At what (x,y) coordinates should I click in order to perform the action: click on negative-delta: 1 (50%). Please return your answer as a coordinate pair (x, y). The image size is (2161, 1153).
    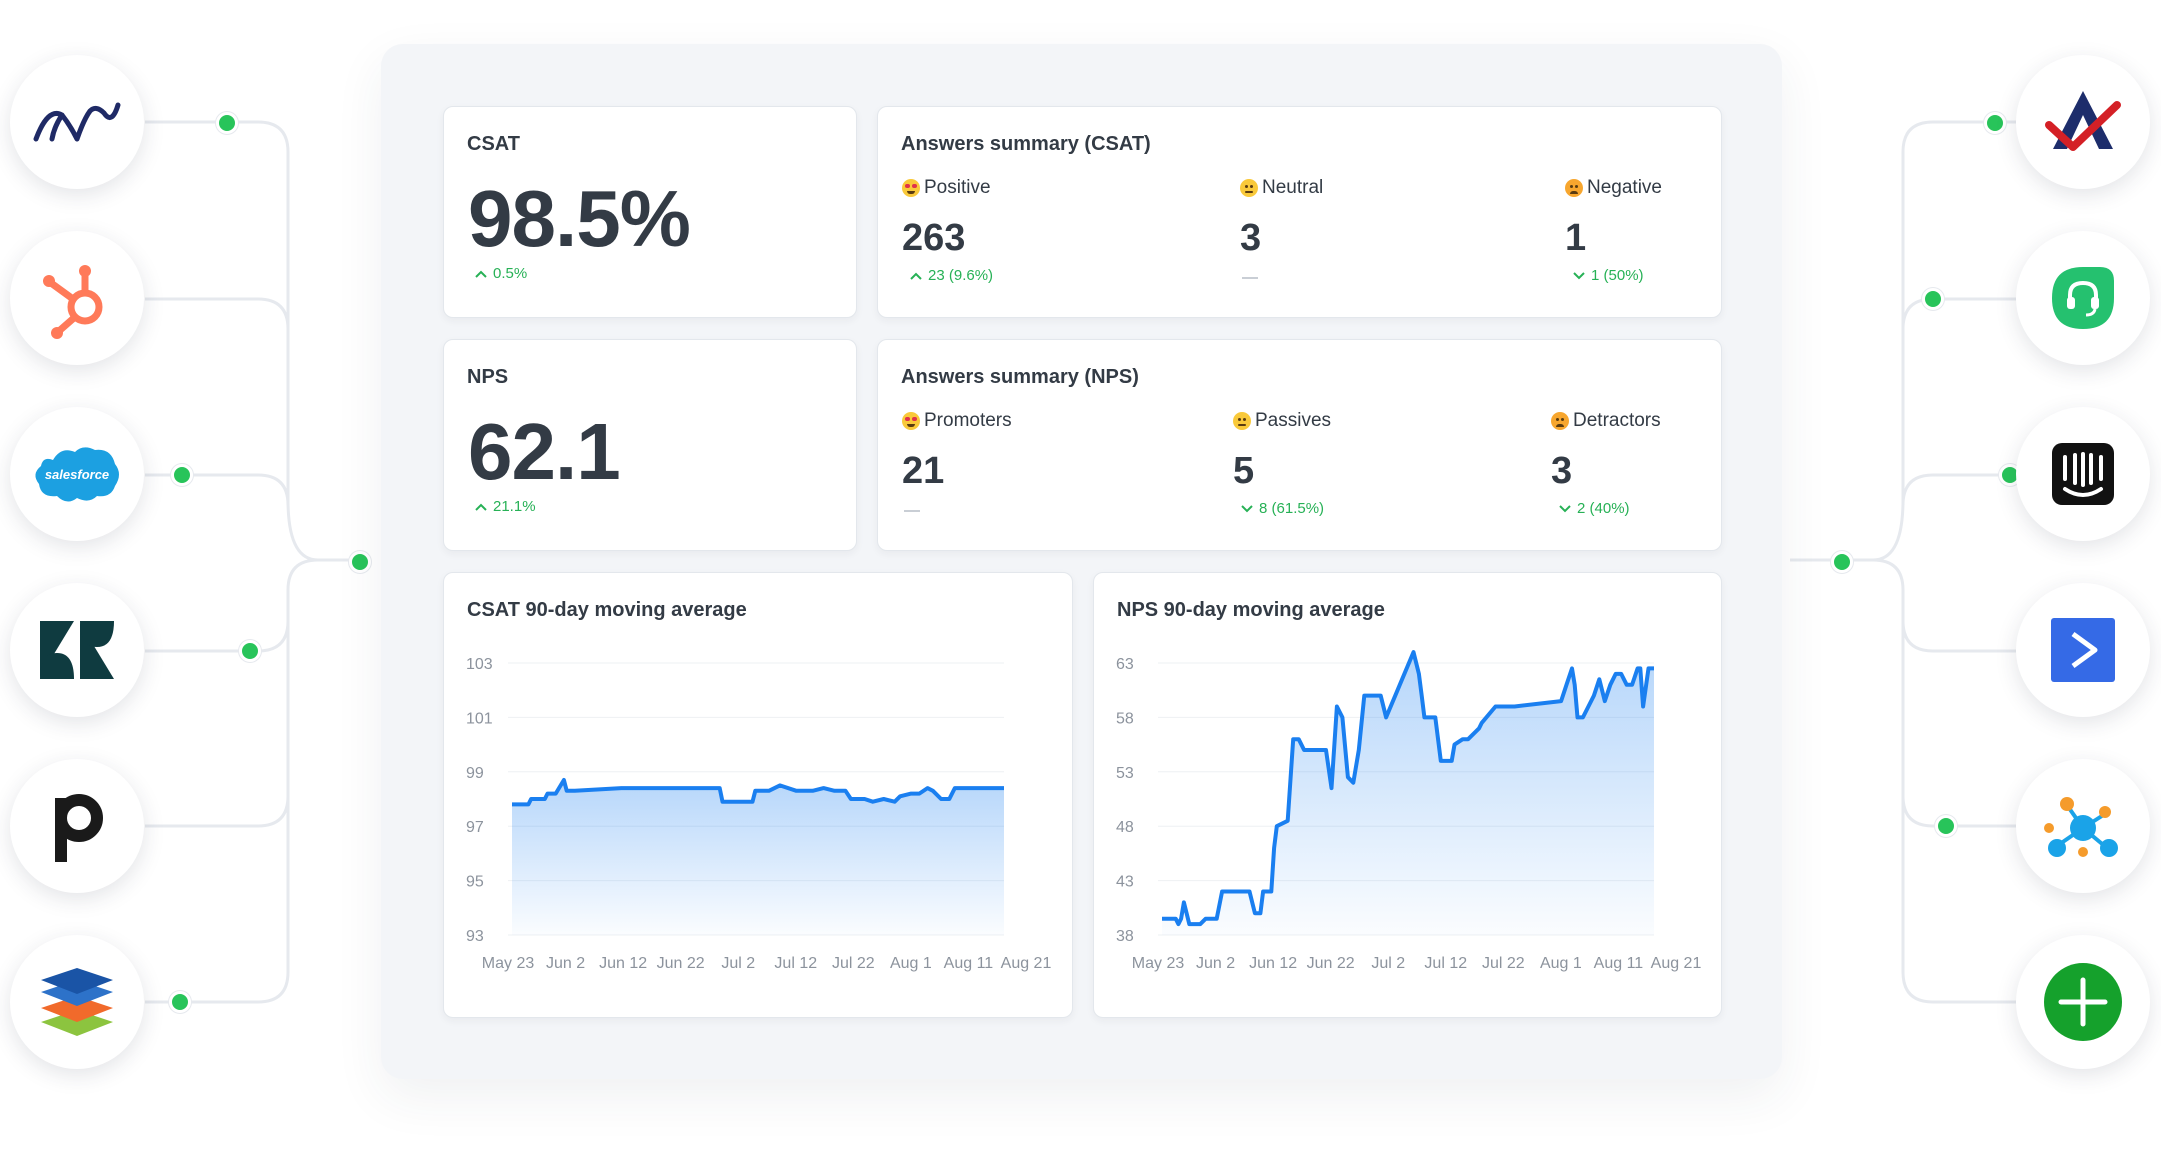
    Looking at the image, I should click on (1608, 275).